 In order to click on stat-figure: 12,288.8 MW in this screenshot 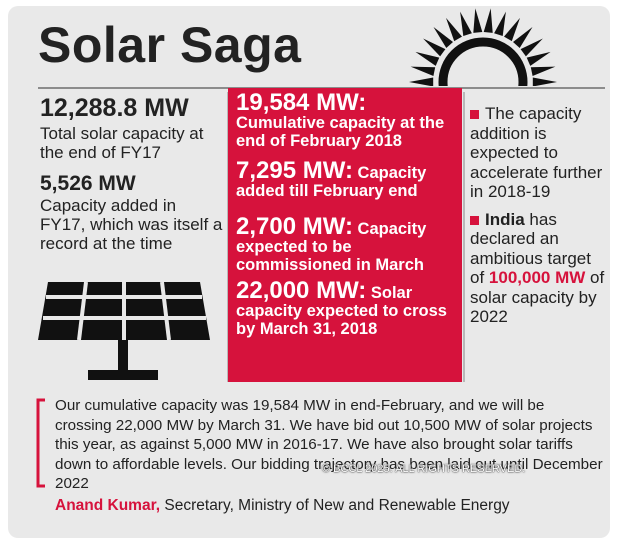, I will do `click(114, 108)`.